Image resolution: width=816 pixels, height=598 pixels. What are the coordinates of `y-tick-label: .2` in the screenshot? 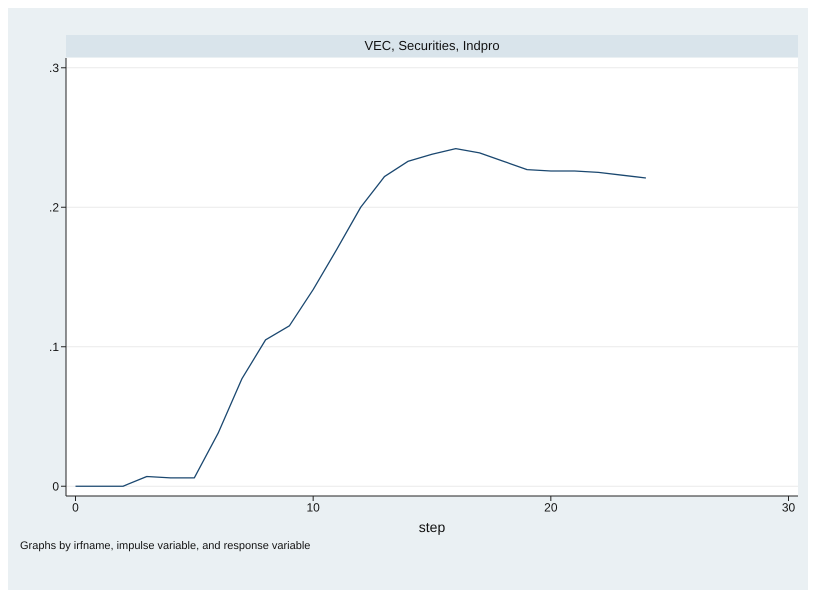 It's located at (54, 207).